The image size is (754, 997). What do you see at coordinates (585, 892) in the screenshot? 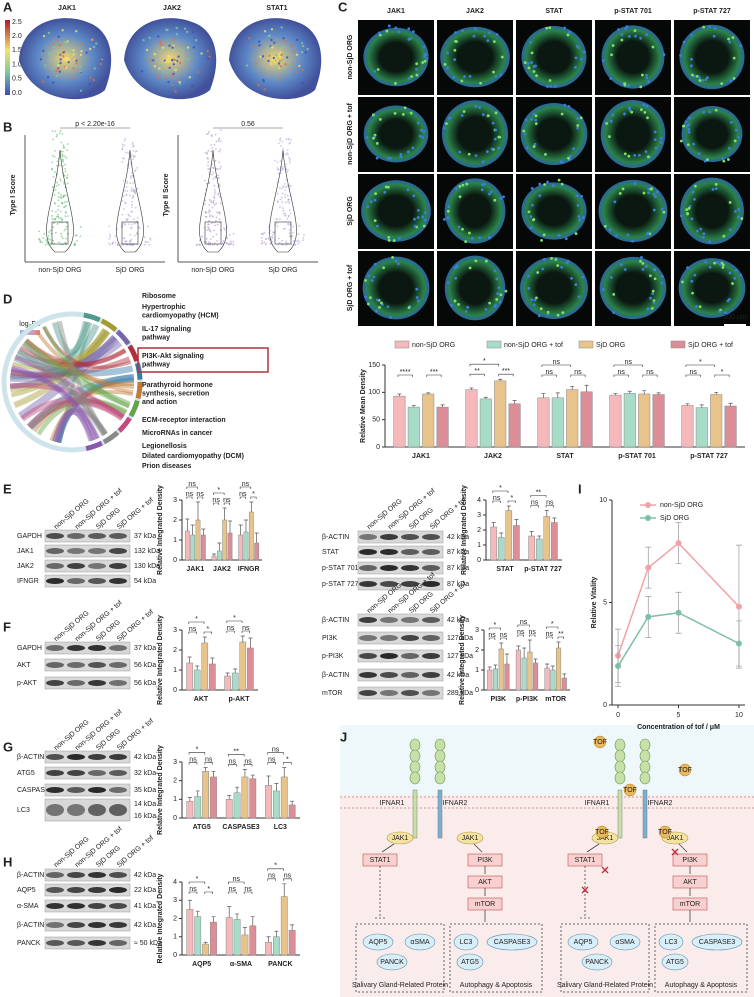
I see `inhibit-arrow` at bounding box center [585, 892].